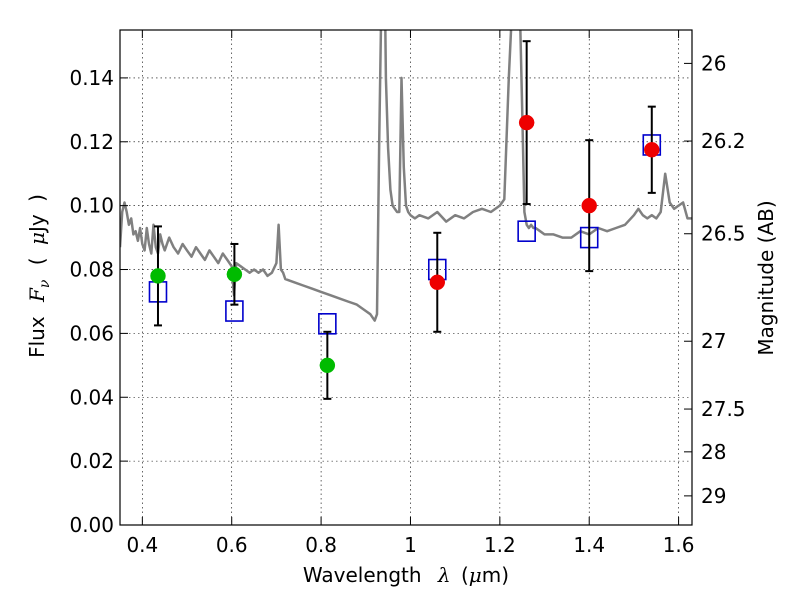 The height and width of the screenshot is (600, 800). Describe the element at coordinates (410, 545) in the screenshot. I see `x-tick-label: 1` at that location.